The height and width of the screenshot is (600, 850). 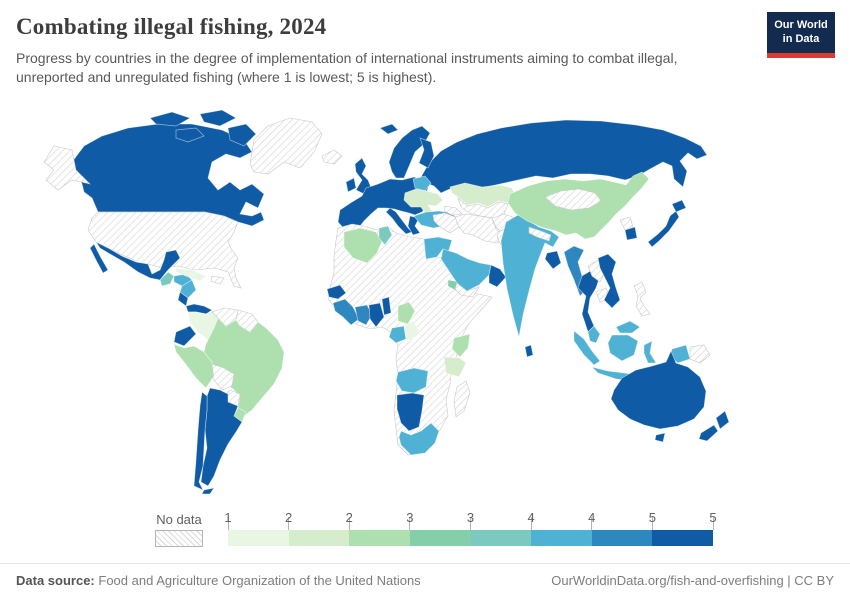 I want to click on owid-logo-line2: in Data, so click(x=801, y=38).